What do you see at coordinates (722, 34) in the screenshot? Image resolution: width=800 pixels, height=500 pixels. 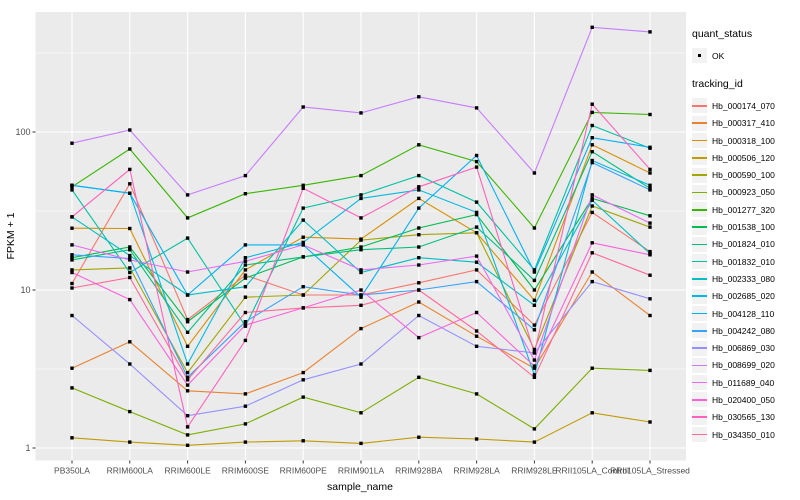 I see `legend-quant-status-title: quant_status` at bounding box center [722, 34].